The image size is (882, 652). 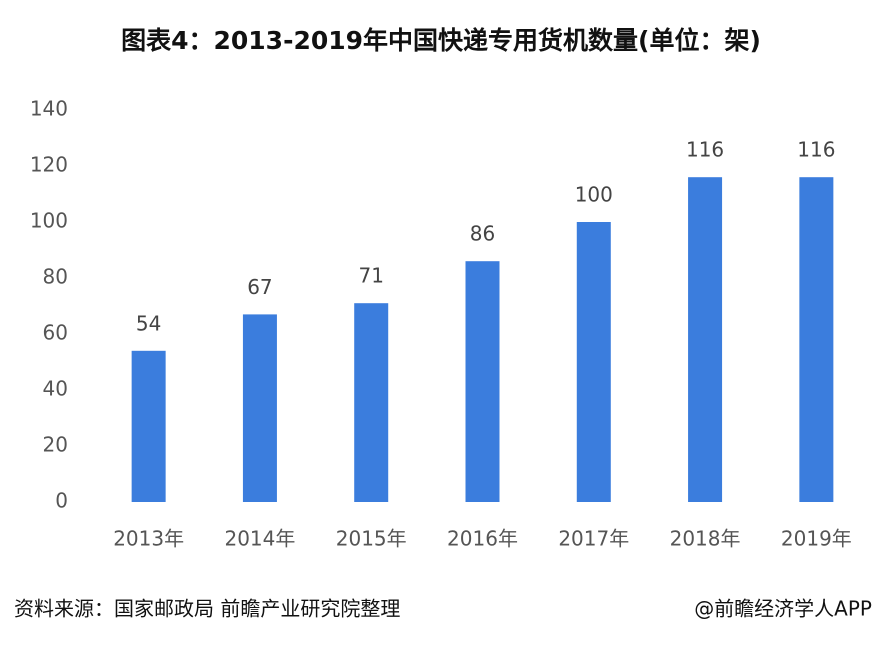 I want to click on value-label: 71, so click(x=370, y=276).